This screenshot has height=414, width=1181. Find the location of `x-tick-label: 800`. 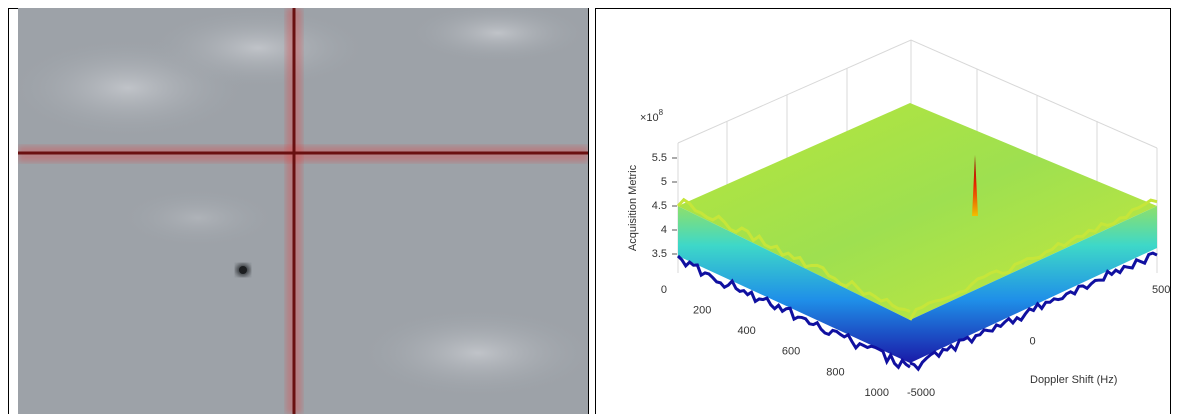

x-tick-label: 800 is located at coordinates (835, 372).